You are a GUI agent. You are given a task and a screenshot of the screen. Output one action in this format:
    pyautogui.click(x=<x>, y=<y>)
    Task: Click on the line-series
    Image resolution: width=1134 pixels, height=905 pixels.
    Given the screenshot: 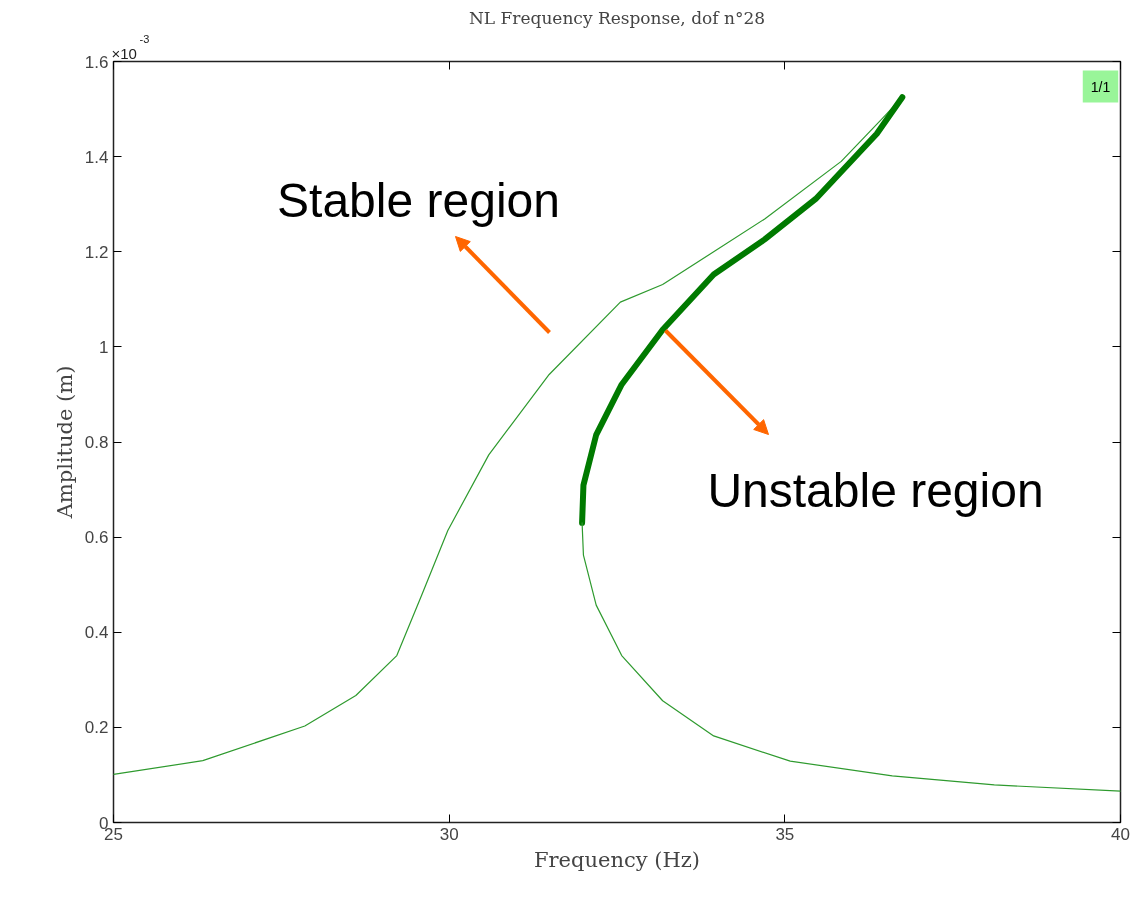 What is the action you would take?
    pyautogui.click(x=851, y=657)
    